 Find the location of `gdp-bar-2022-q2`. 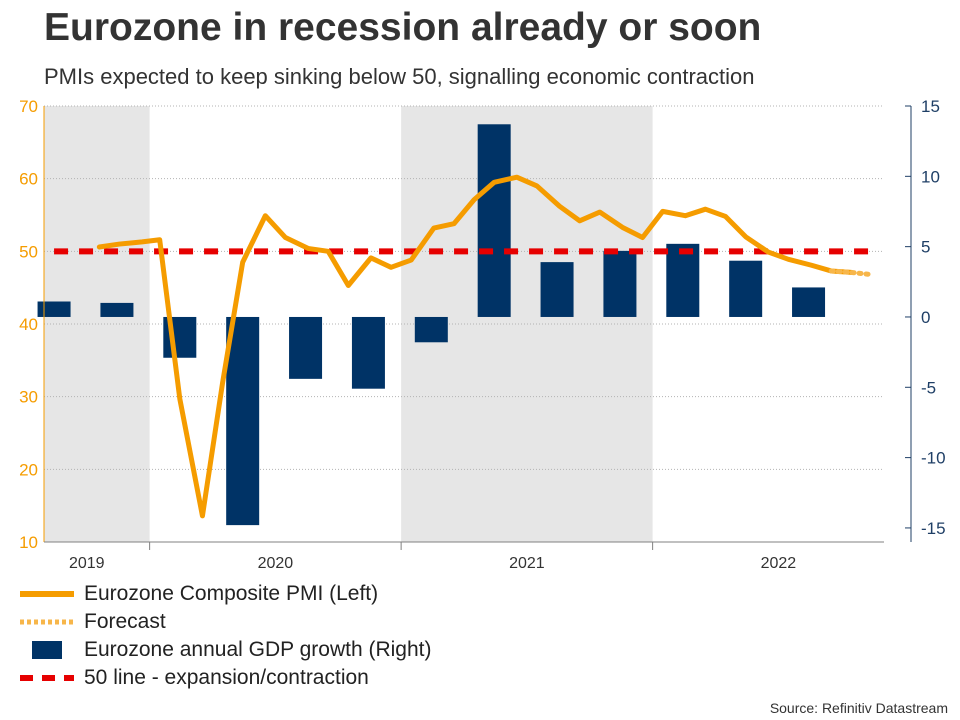

gdp-bar-2022-q2 is located at coordinates (746, 288).